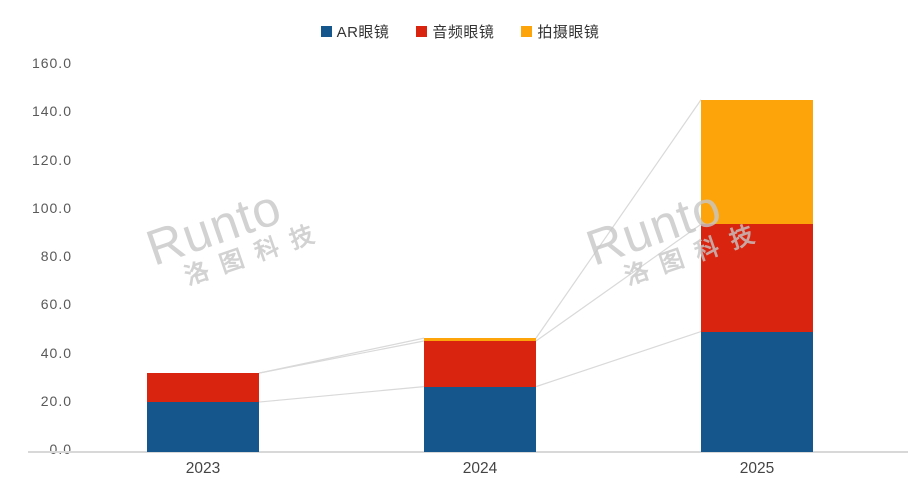 The width and height of the screenshot is (920, 491). I want to click on x-tick-label: 2025, so click(757, 468).